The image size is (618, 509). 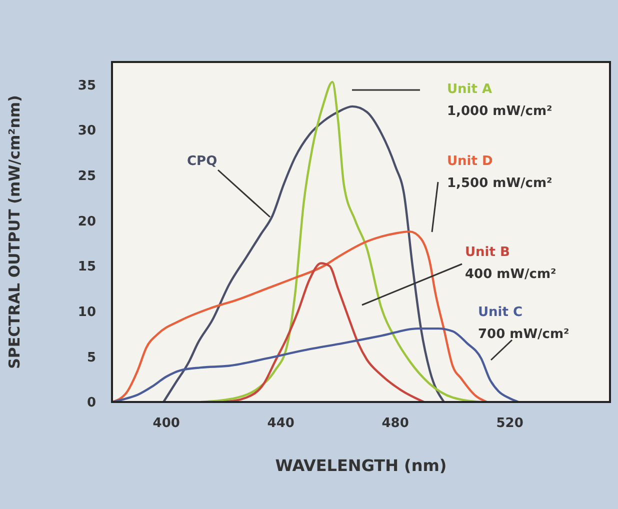 What do you see at coordinates (361, 465) in the screenshot?
I see `x-axis-title: WAVELENGTH (nm)` at bounding box center [361, 465].